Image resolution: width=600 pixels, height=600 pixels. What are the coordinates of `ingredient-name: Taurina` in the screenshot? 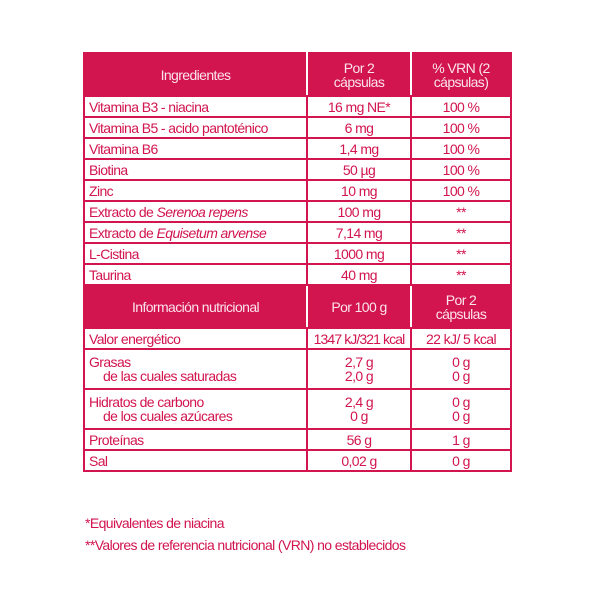 It's located at (195, 274).